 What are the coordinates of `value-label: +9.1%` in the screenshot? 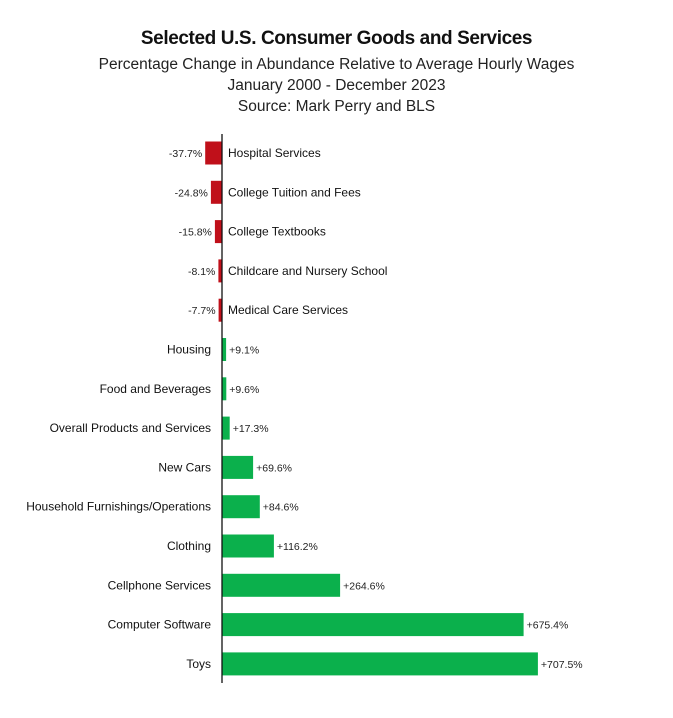 It's located at (244, 351).